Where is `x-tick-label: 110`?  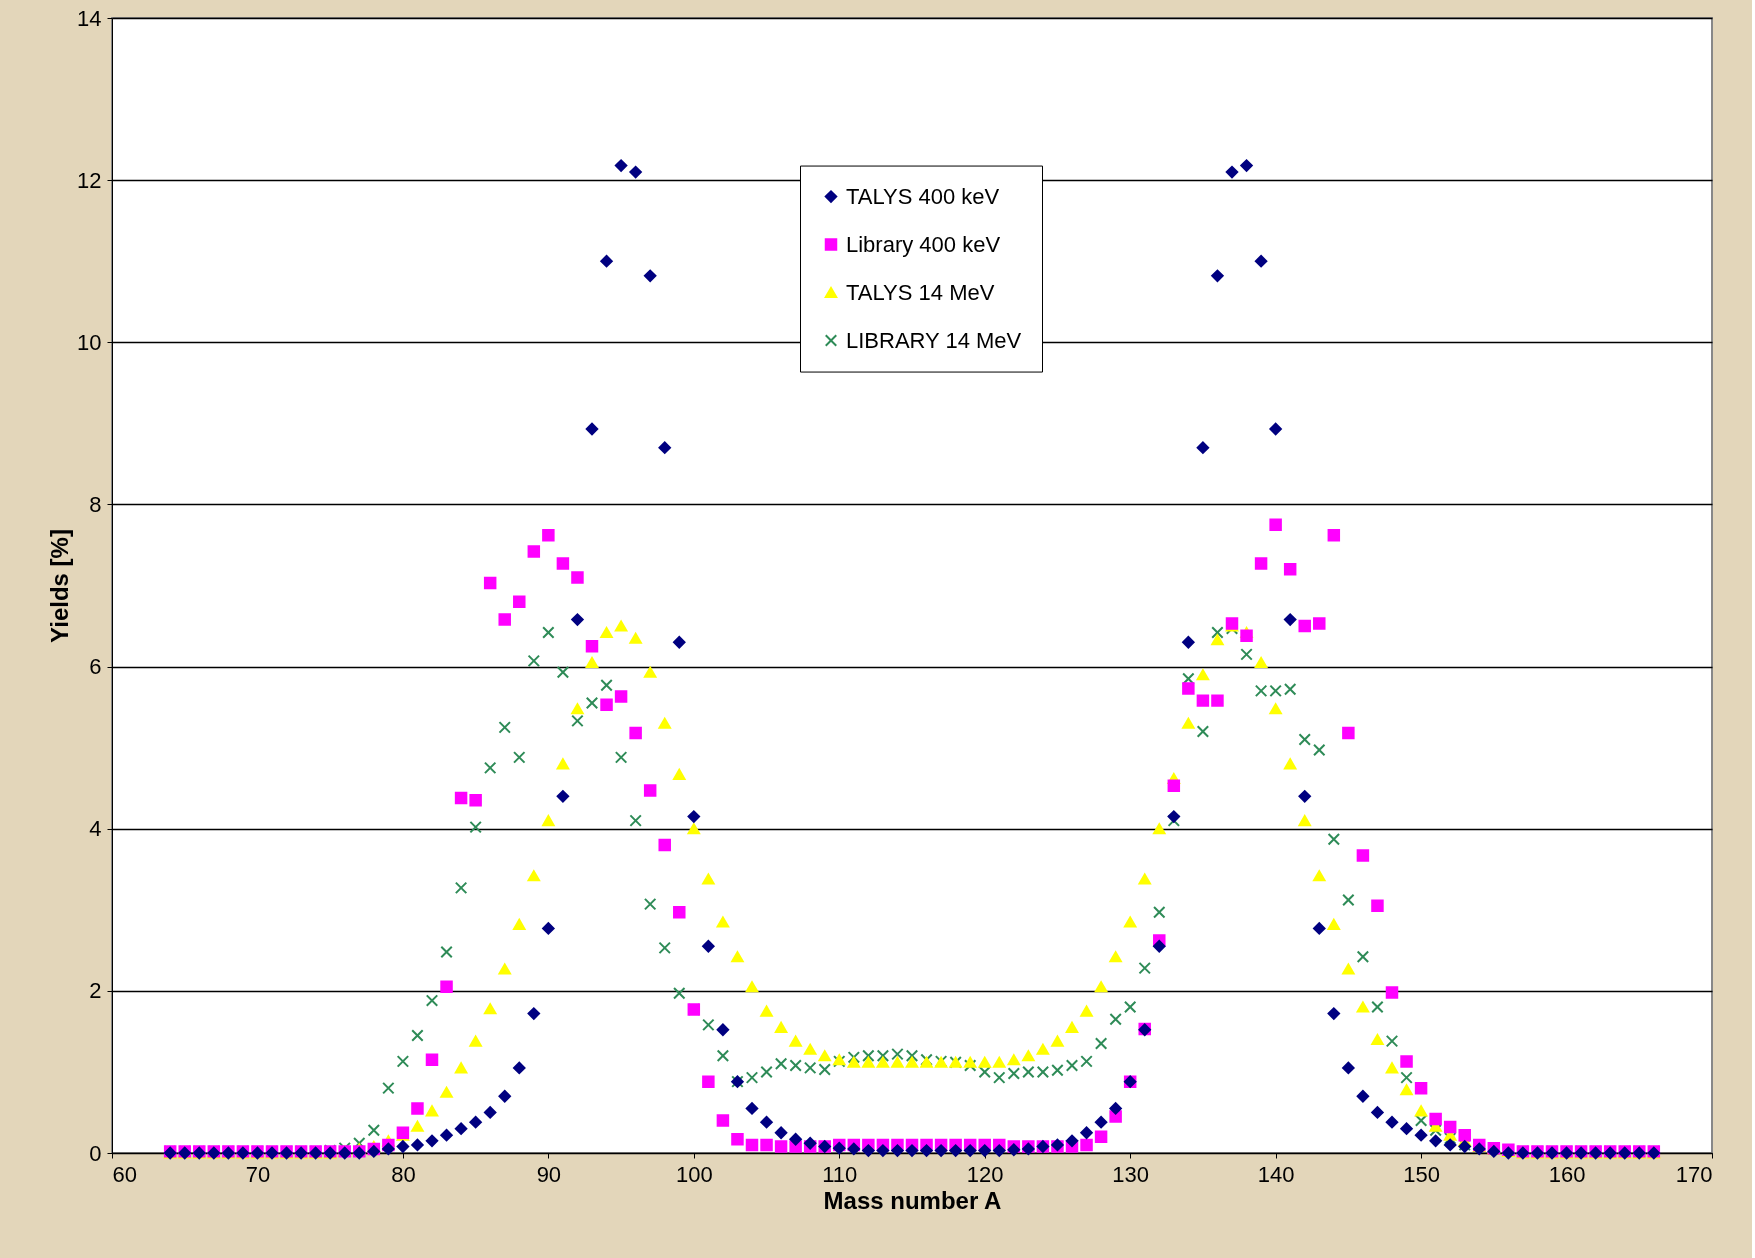
x-tick-label: 110 is located at coordinates (840, 1174).